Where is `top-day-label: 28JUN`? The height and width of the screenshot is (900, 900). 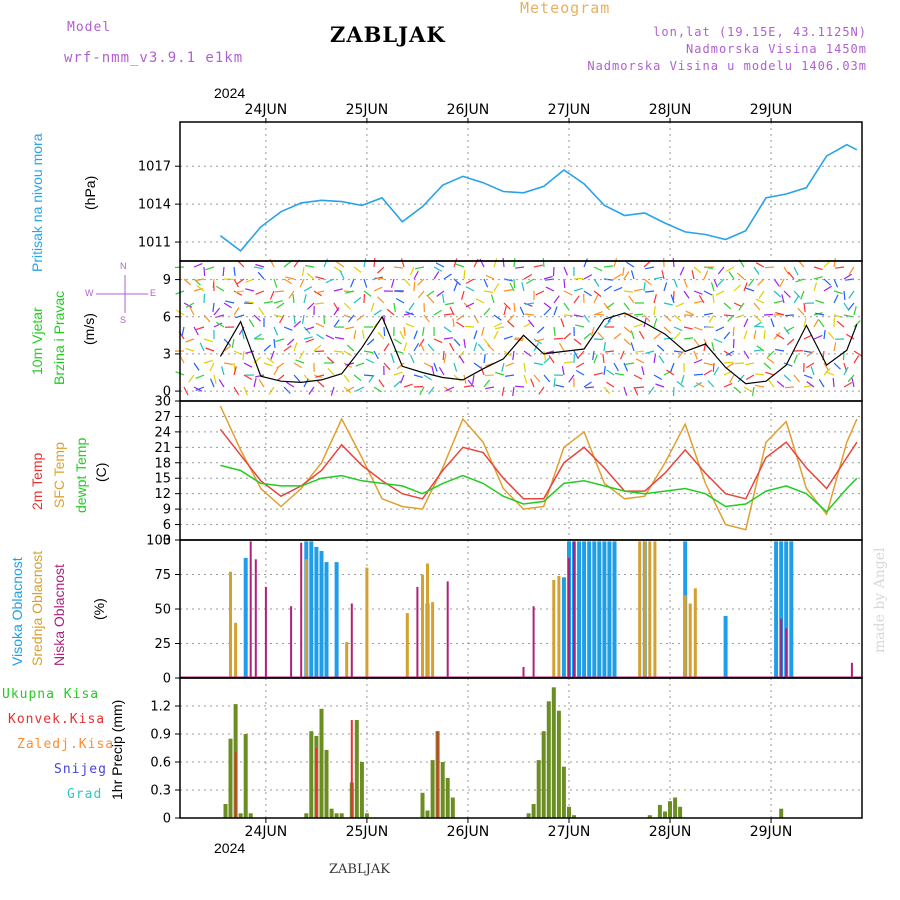 top-day-label: 28JUN is located at coordinates (670, 110).